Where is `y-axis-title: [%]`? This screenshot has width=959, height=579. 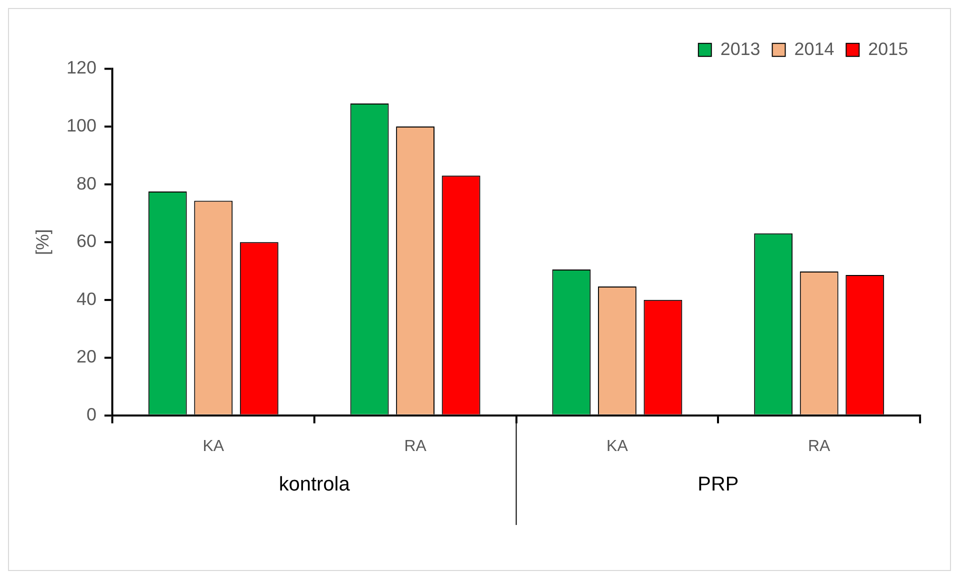 y-axis-title: [%] is located at coordinates (42, 242).